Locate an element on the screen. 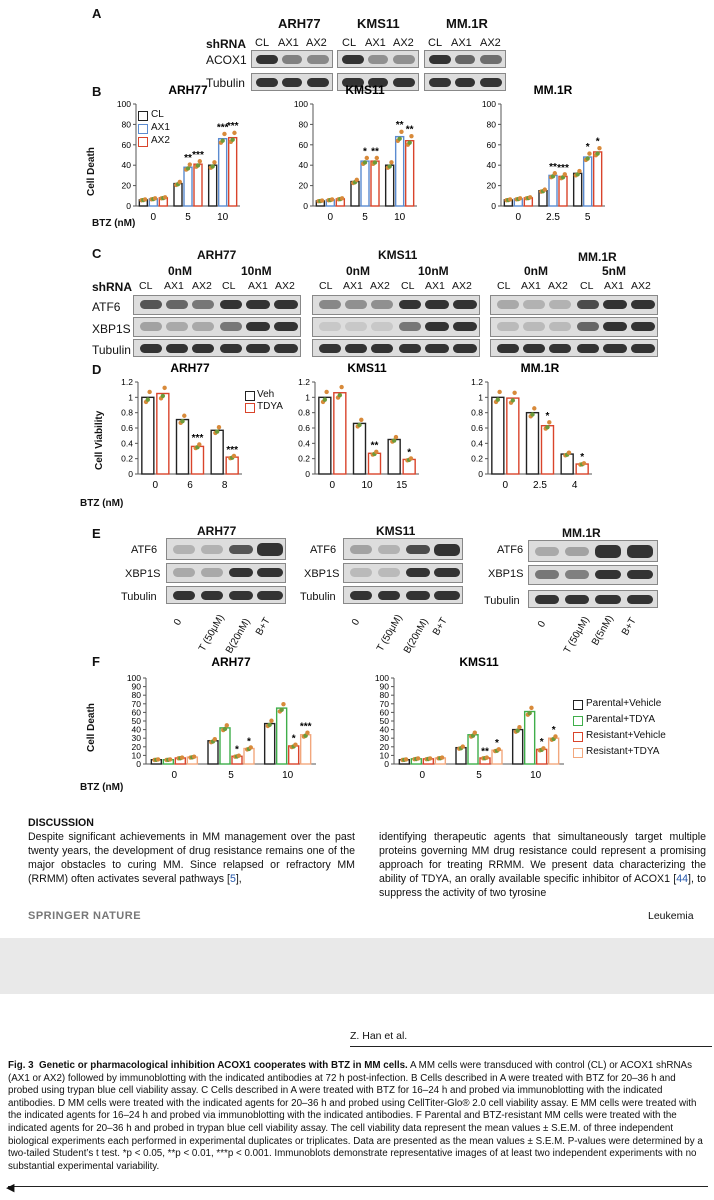  panel-a-shrna-label: shRNA is located at coordinates (226, 44).